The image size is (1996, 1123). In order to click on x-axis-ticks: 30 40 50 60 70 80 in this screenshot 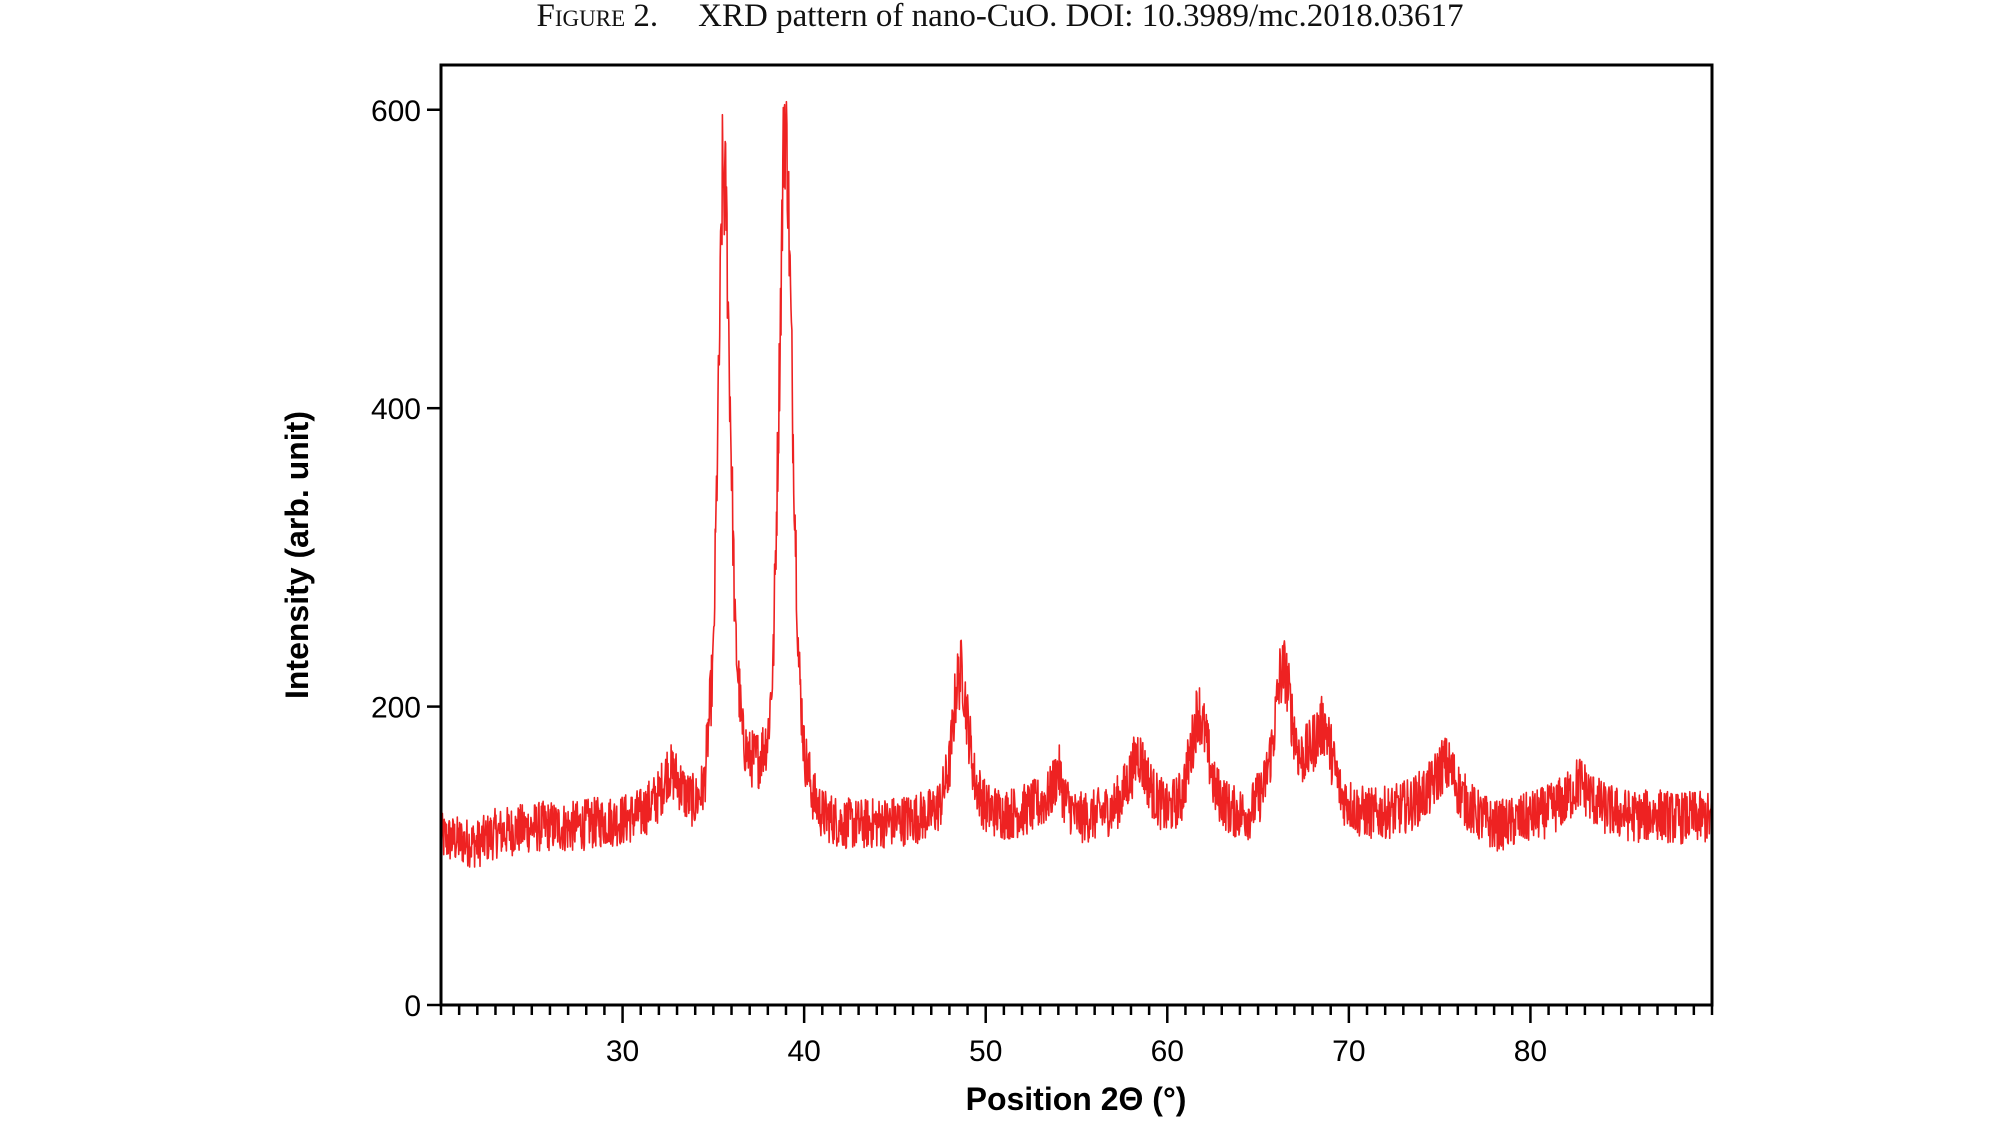, I will do `click(1076, 1036)`.